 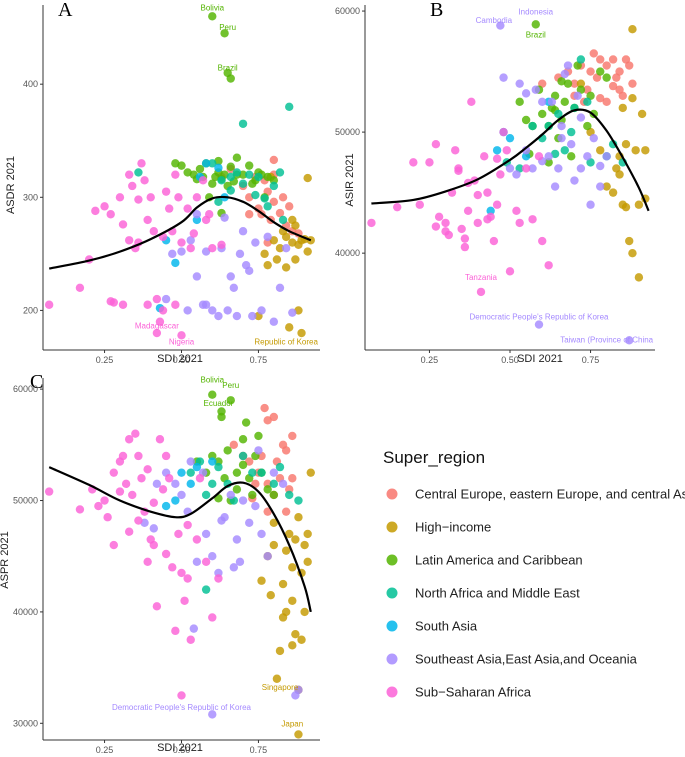 What do you see at coordinates (350, 179) in the screenshot?
I see `panel-b-ylabel: ASIR 2021` at bounding box center [350, 179].